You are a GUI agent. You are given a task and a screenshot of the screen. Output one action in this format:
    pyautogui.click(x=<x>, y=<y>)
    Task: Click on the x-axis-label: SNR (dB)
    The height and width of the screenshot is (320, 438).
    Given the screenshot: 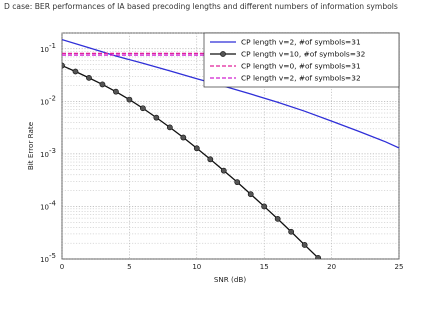 What is the action you would take?
    pyautogui.click(x=230, y=279)
    